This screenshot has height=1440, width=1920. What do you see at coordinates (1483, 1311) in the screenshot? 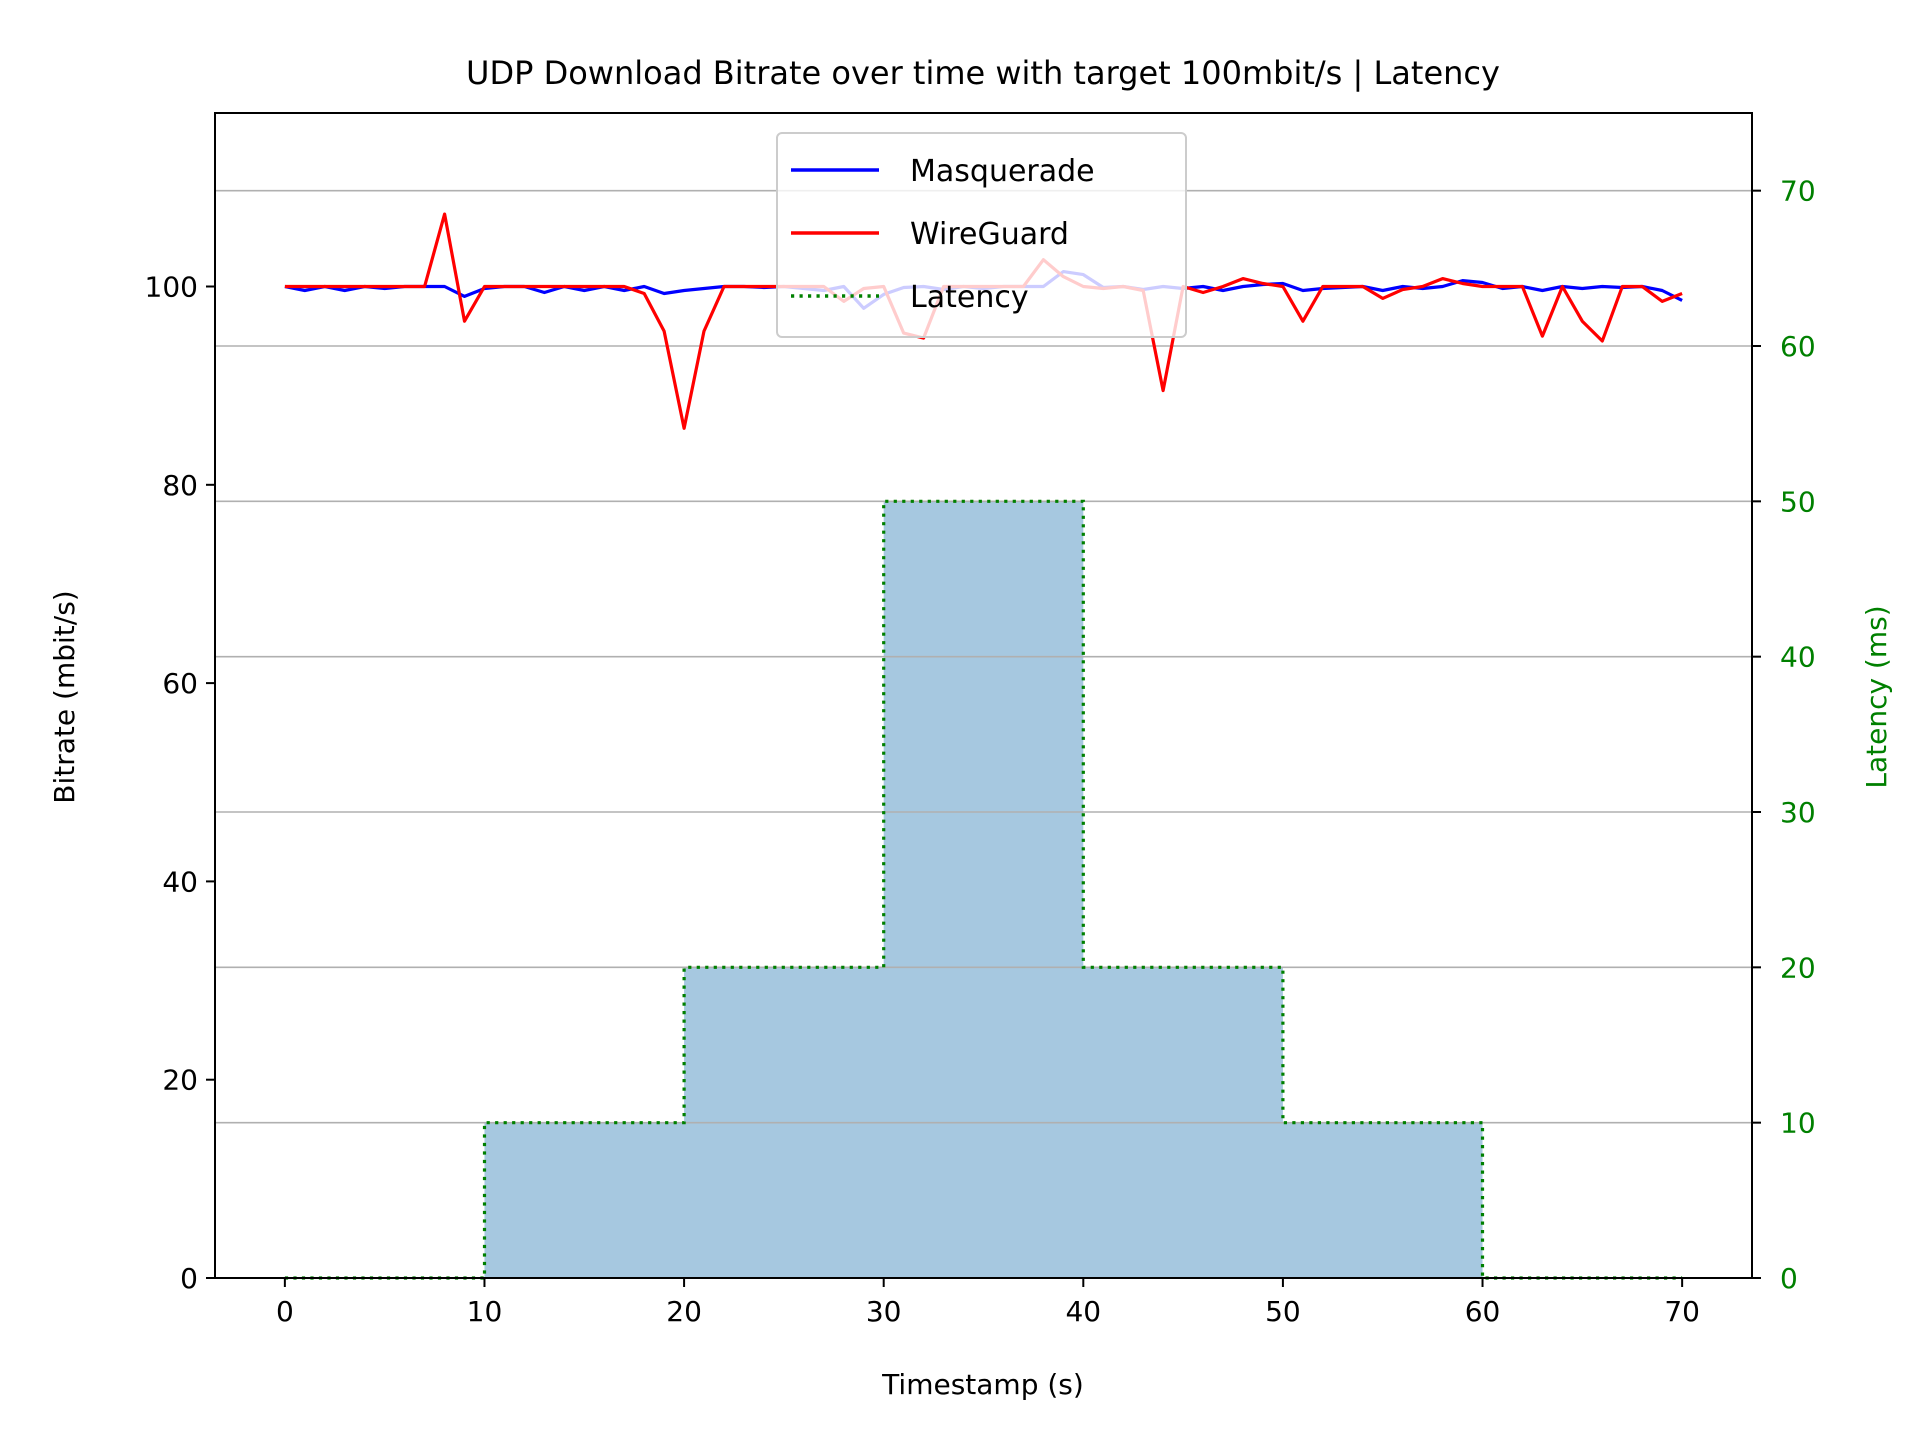
I see `x-tick-label: 60` at bounding box center [1483, 1311].